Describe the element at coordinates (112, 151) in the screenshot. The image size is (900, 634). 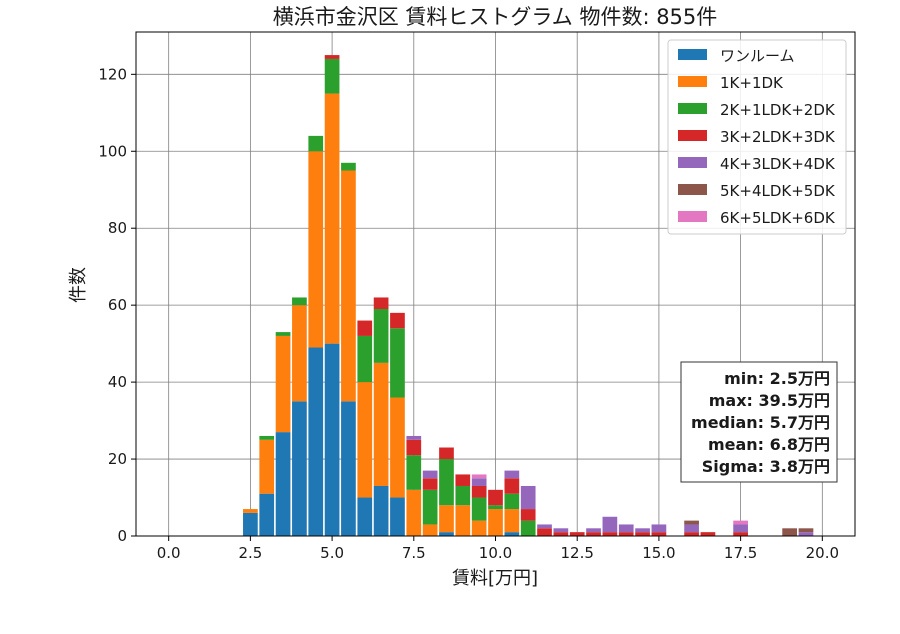
I see `y-tick-label: 100` at that location.